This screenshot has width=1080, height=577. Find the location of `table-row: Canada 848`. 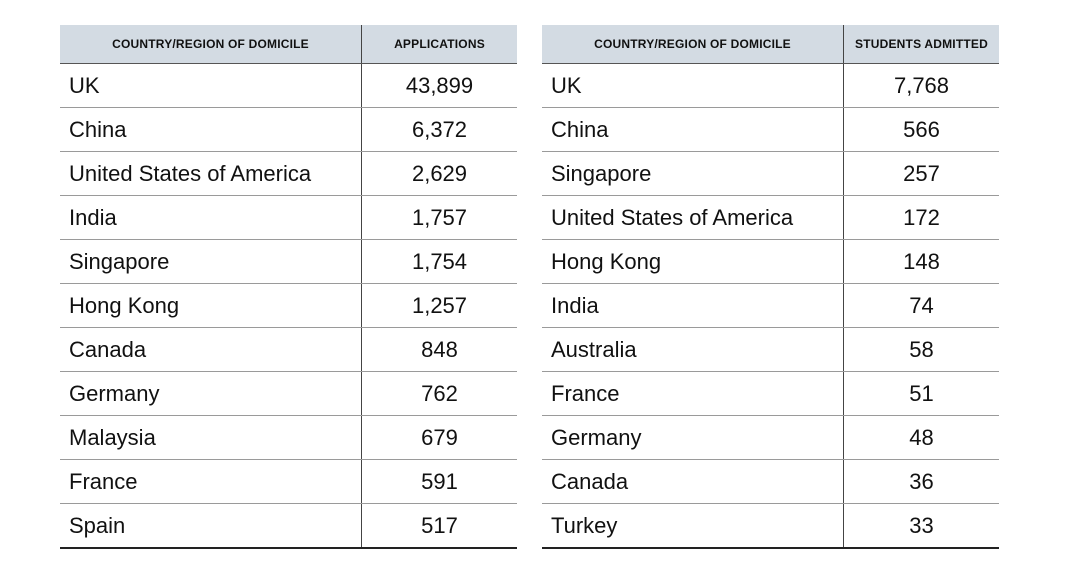

table-row: Canada 848 is located at coordinates (288, 349).